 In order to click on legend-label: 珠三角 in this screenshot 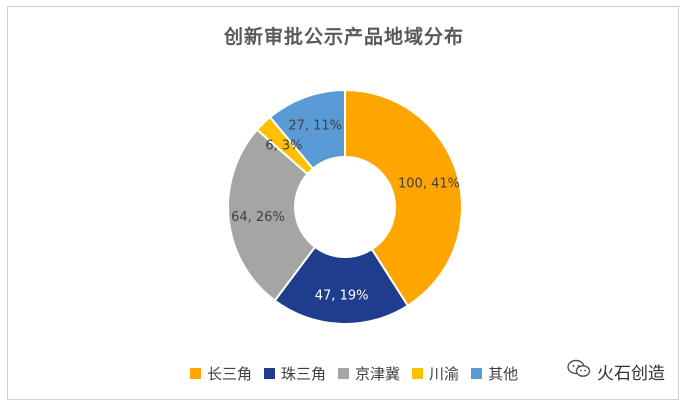, I will do `click(304, 373)`.